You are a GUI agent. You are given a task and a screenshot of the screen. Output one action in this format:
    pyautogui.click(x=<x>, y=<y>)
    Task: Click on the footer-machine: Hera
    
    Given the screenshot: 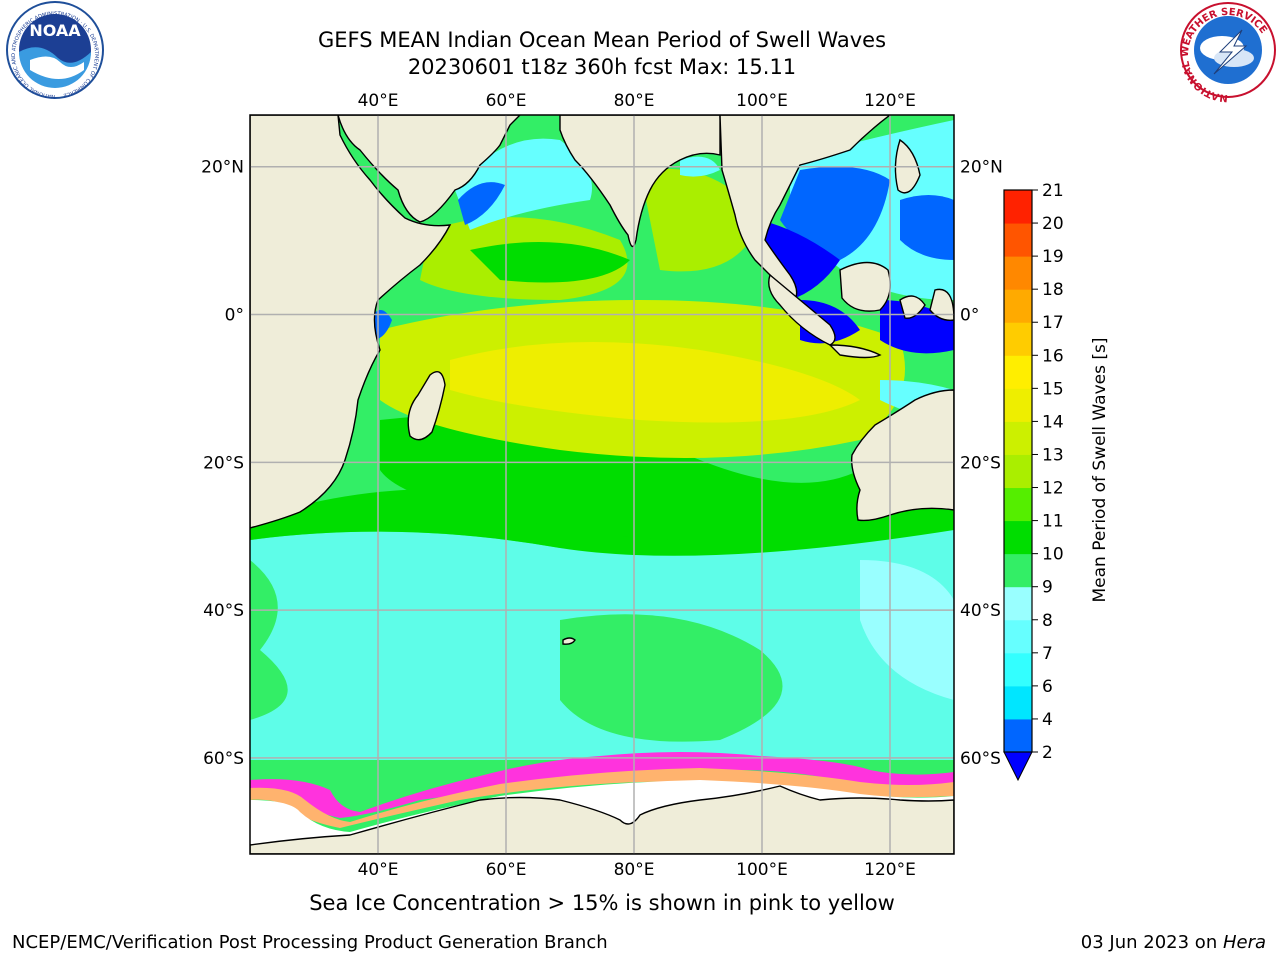 What is the action you would take?
    pyautogui.click(x=1244, y=942)
    